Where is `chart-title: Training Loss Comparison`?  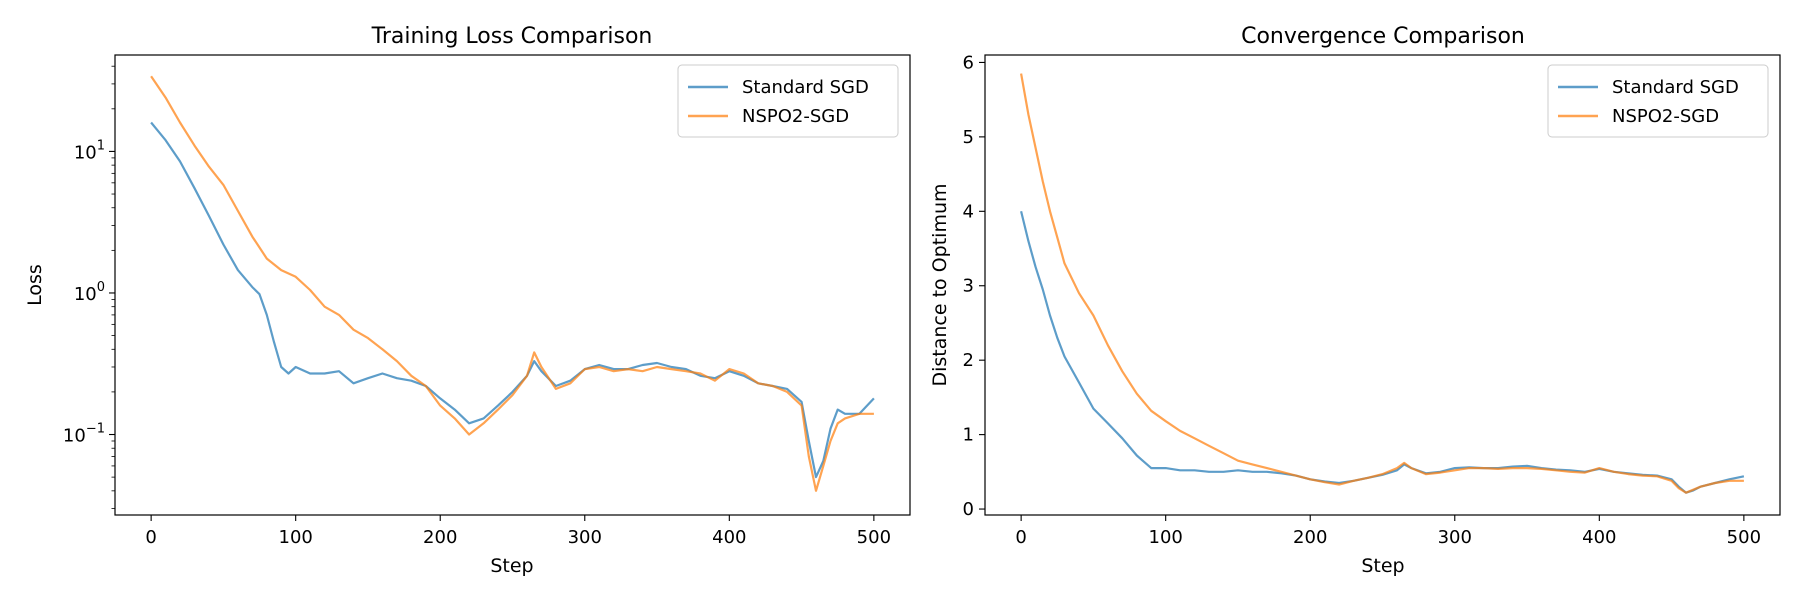
chart-title: Training Loss Comparison is located at coordinates (512, 36).